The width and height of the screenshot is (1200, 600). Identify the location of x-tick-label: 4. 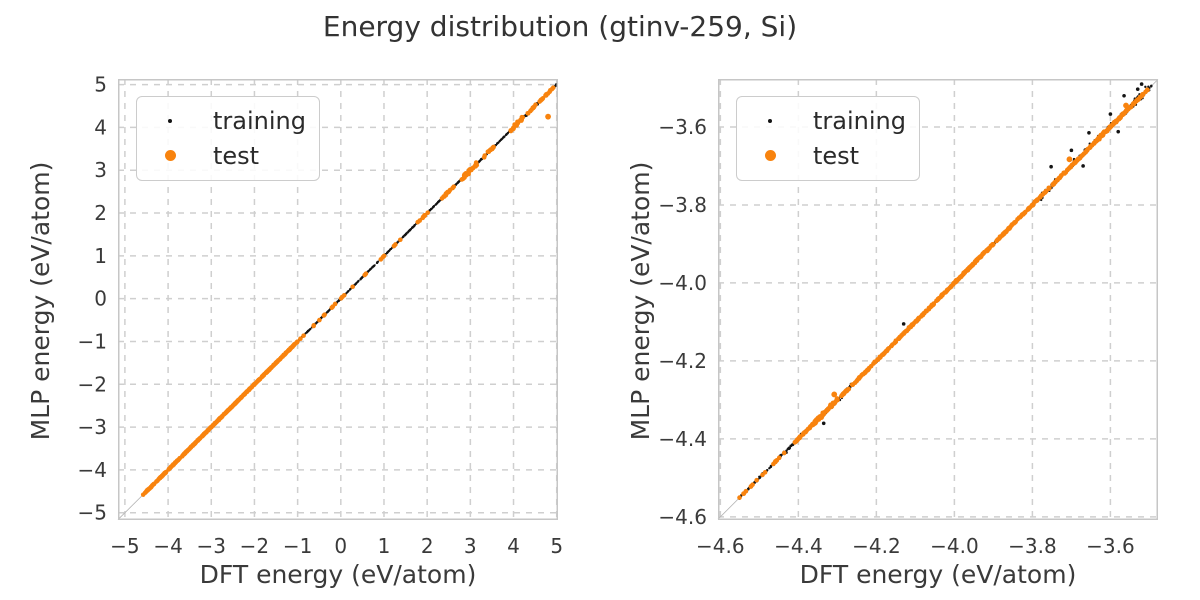
(513, 546).